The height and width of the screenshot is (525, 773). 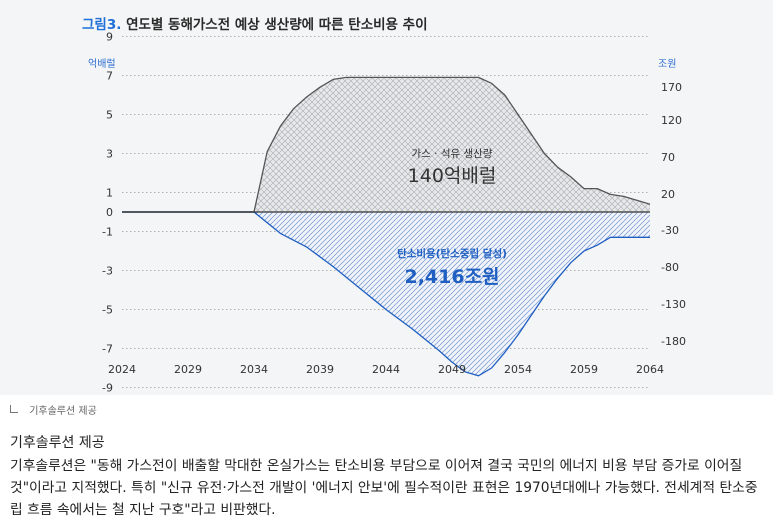 What do you see at coordinates (673, 304) in the screenshot?
I see `y-right-tick-label: -130` at bounding box center [673, 304].